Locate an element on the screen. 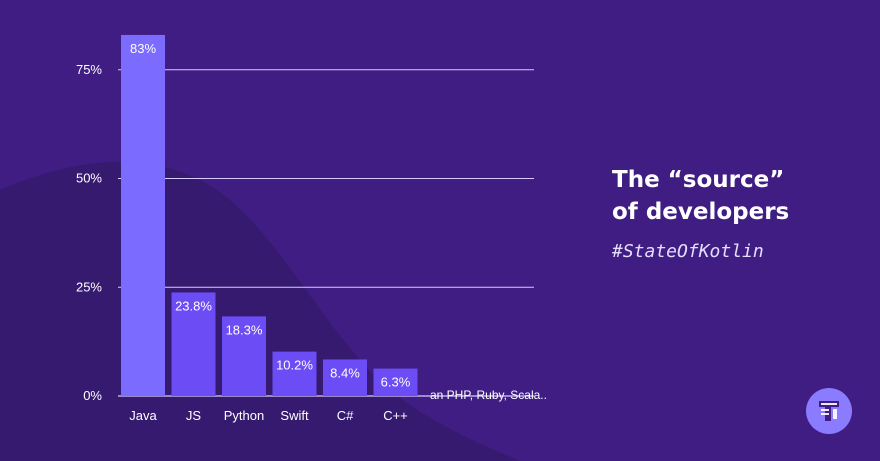  other-languages-annotation: an PHP, Ruby, Scala.. is located at coordinates (488, 395).